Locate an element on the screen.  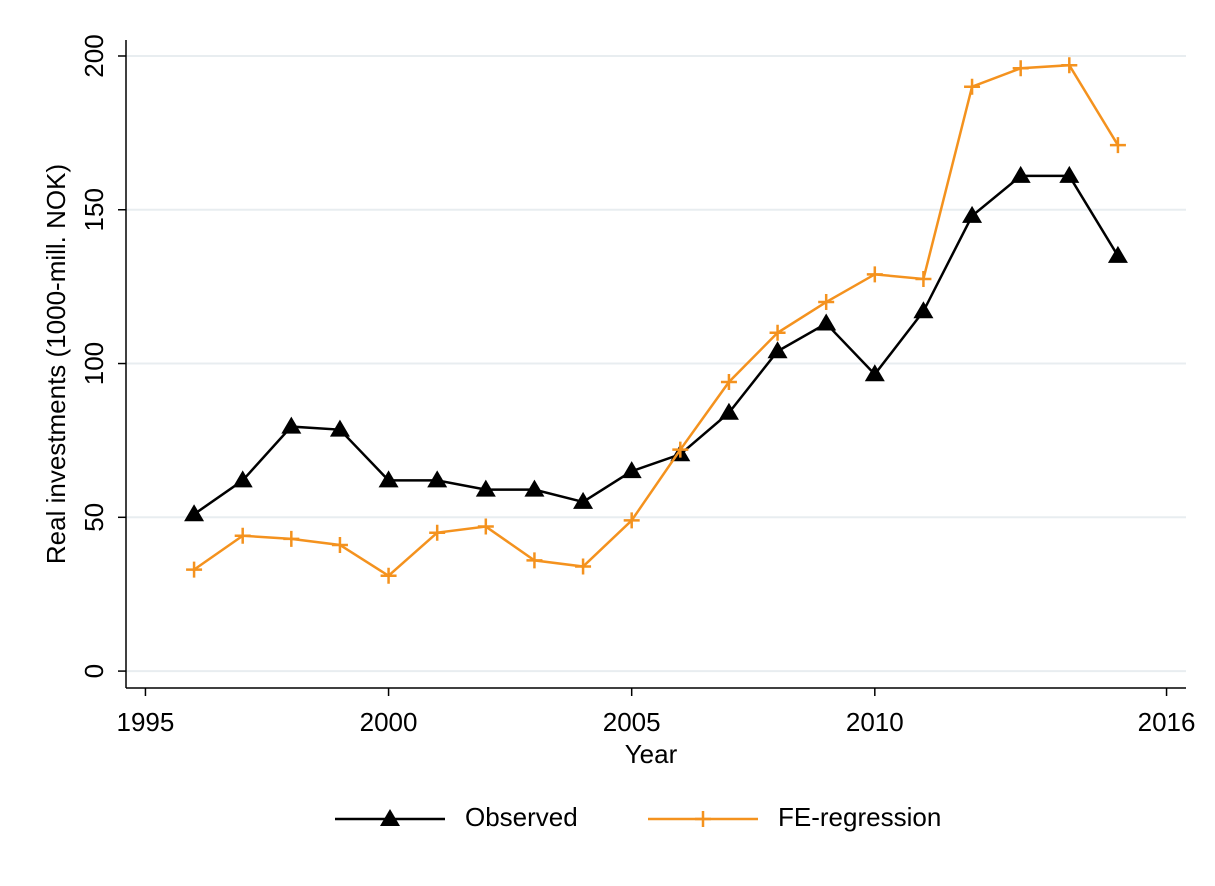
y-tick-label: 0 is located at coordinates (94, 671).